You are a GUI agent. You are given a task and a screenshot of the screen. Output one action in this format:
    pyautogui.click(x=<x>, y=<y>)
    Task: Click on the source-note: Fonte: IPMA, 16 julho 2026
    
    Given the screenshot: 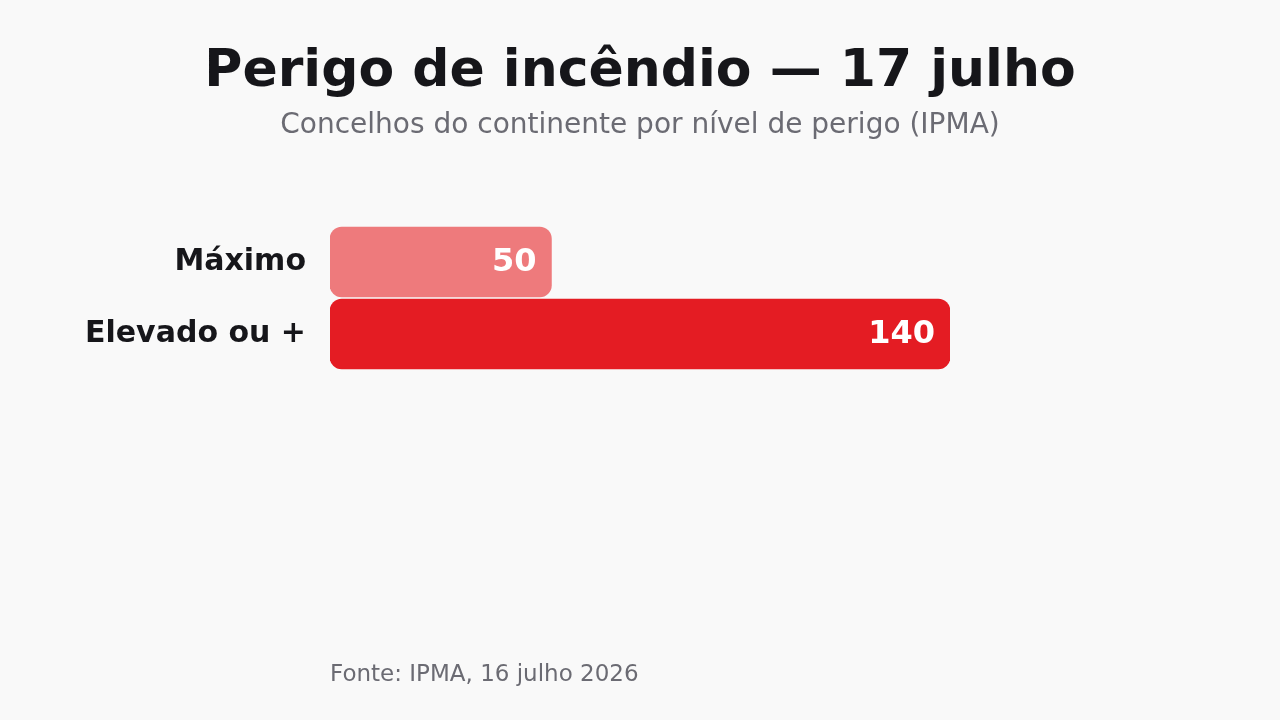 What is the action you would take?
    pyautogui.click(x=484, y=673)
    